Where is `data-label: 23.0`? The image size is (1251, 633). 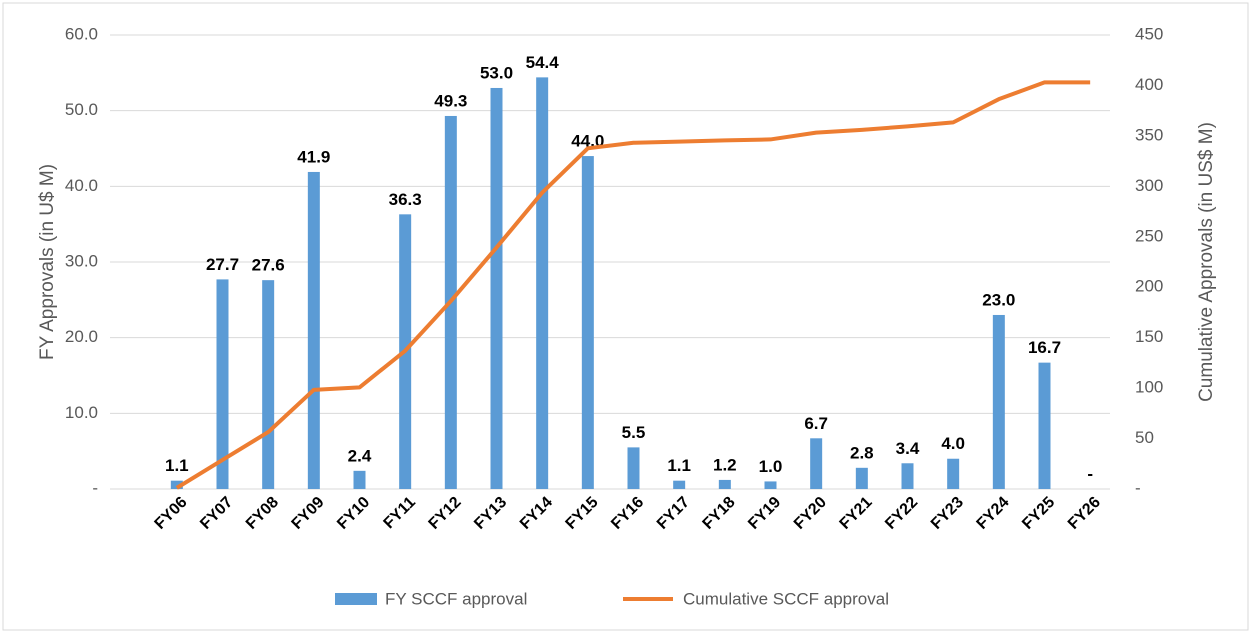
data-label: 23.0 is located at coordinates (998, 299).